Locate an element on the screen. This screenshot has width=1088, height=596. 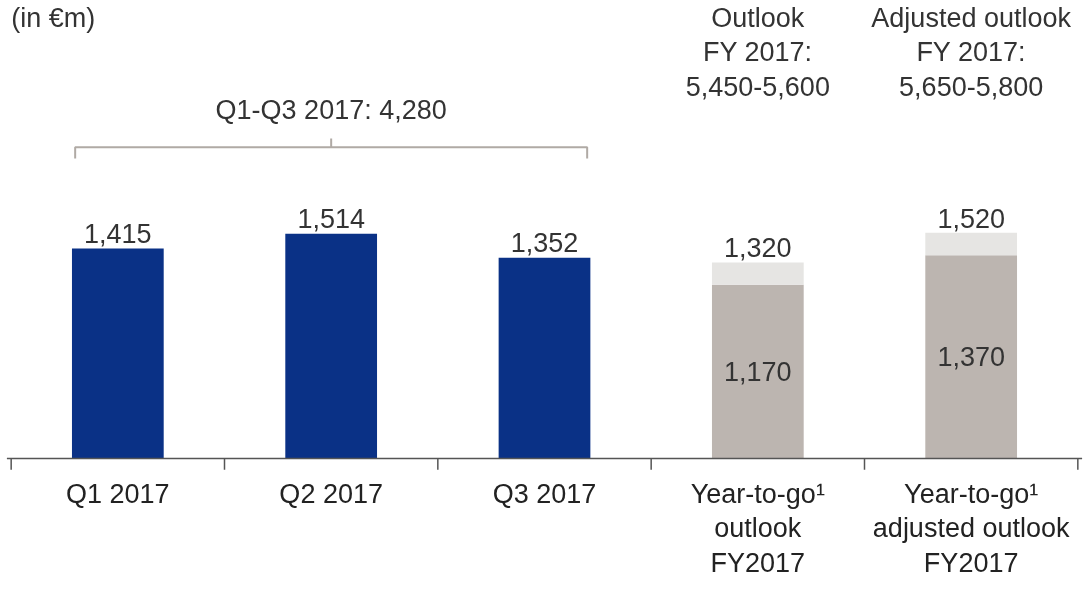
total-label: 1,514 is located at coordinates (331, 219).